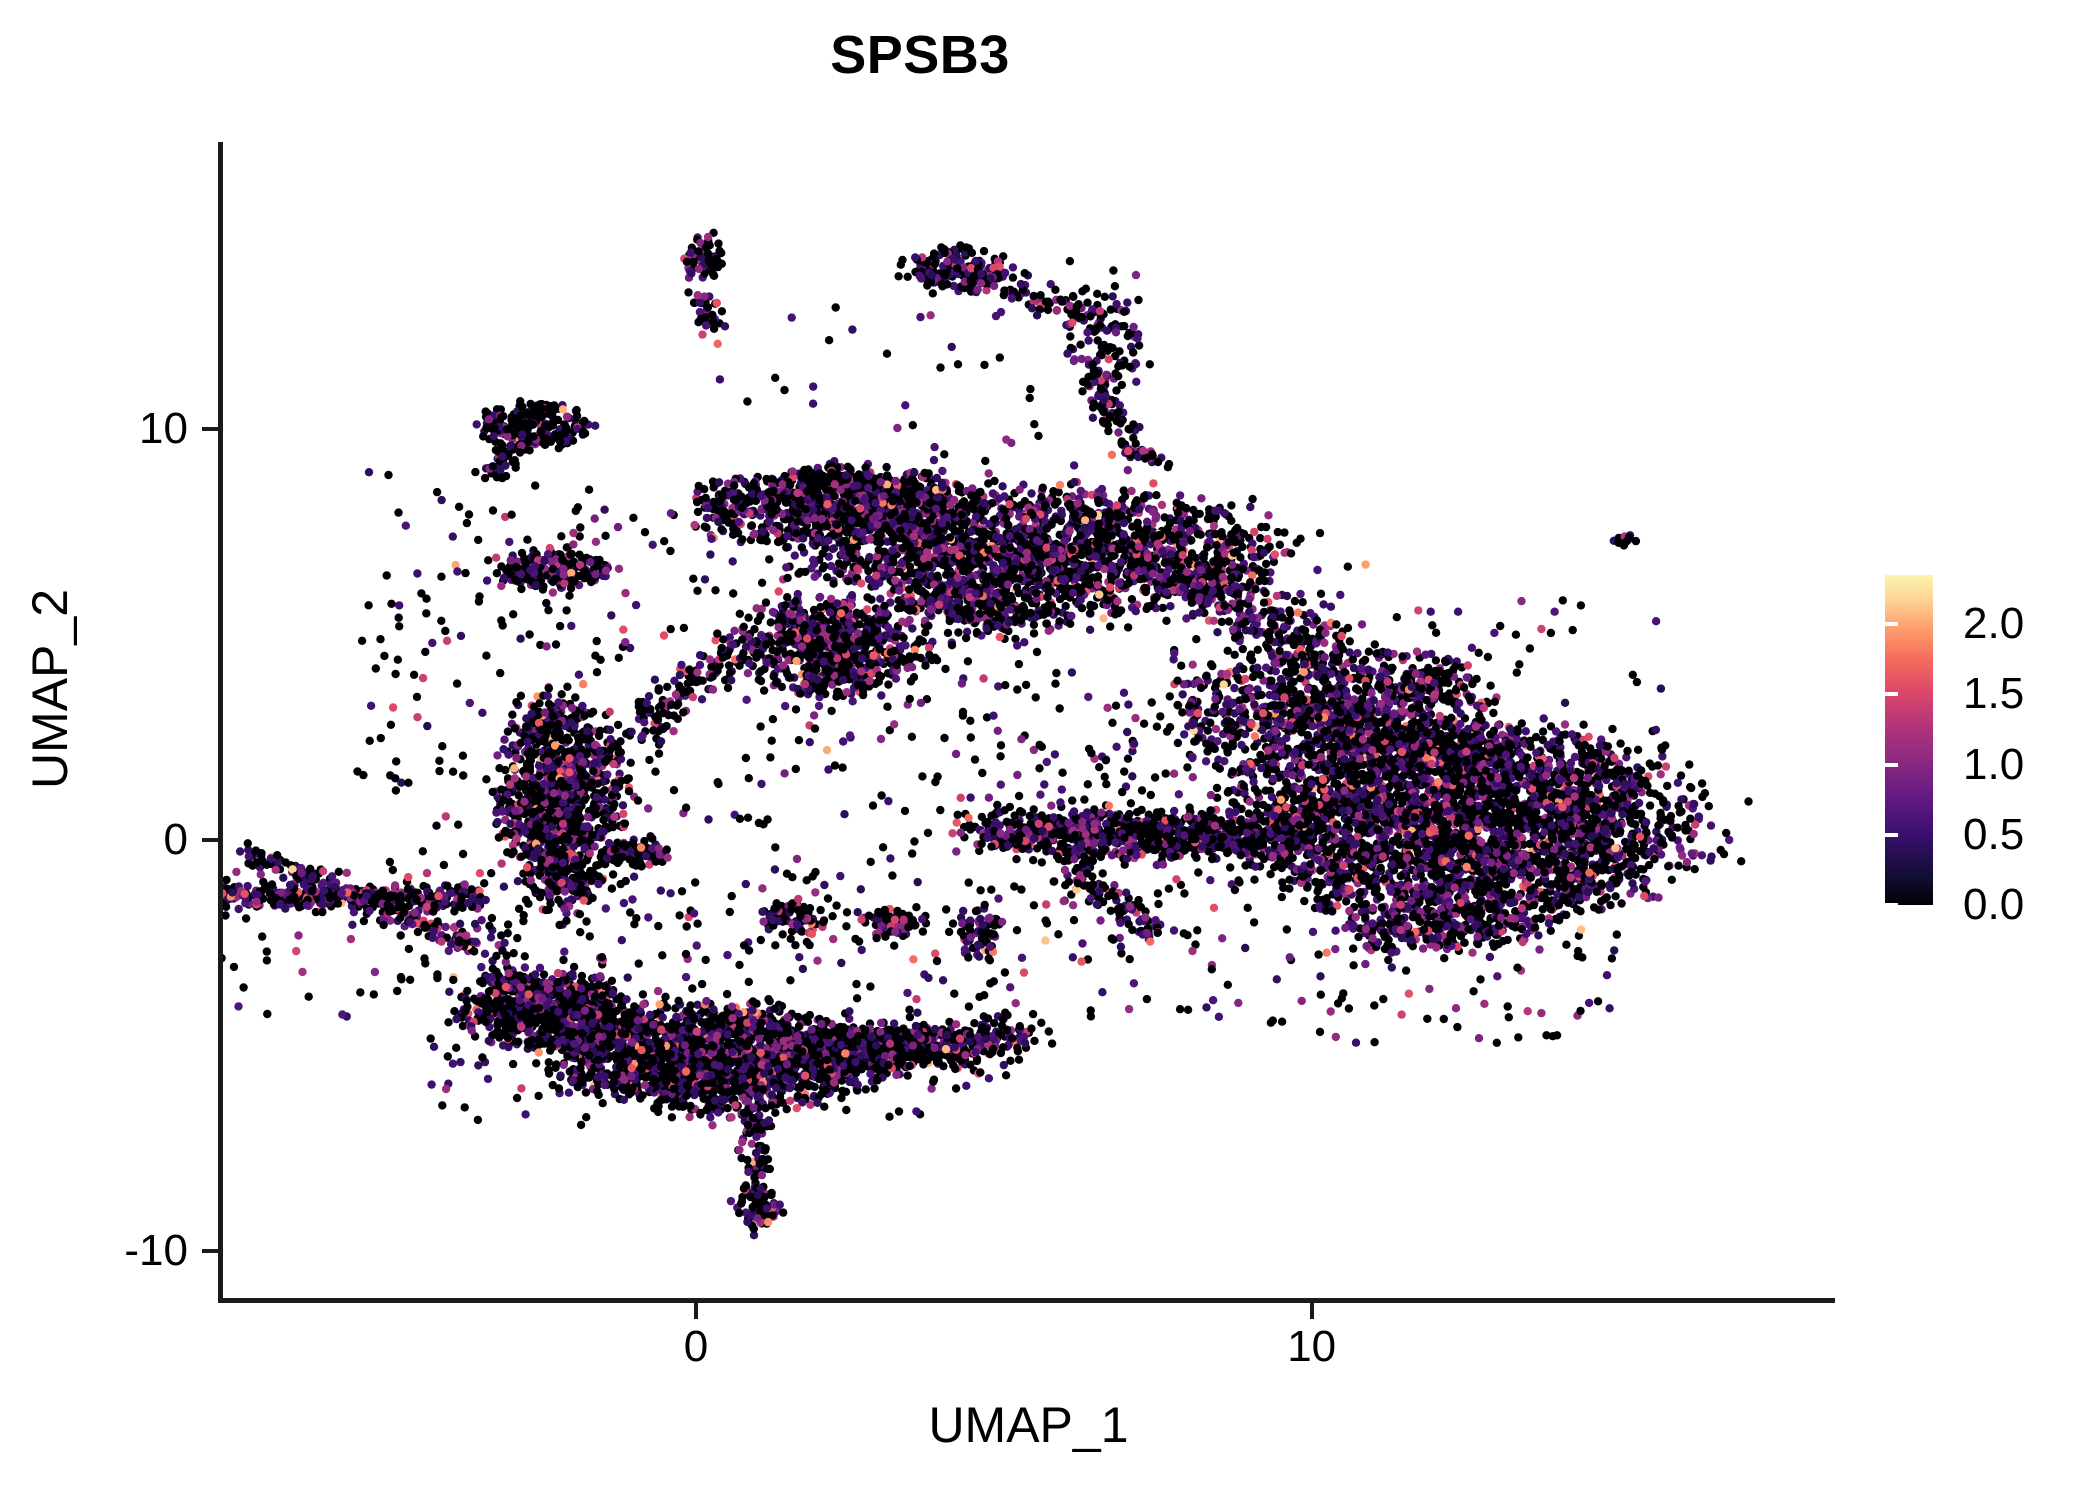 This screenshot has height=1500, width=2100. Describe the element at coordinates (163, 429) in the screenshot. I see `y-tick-label: 10` at that location.